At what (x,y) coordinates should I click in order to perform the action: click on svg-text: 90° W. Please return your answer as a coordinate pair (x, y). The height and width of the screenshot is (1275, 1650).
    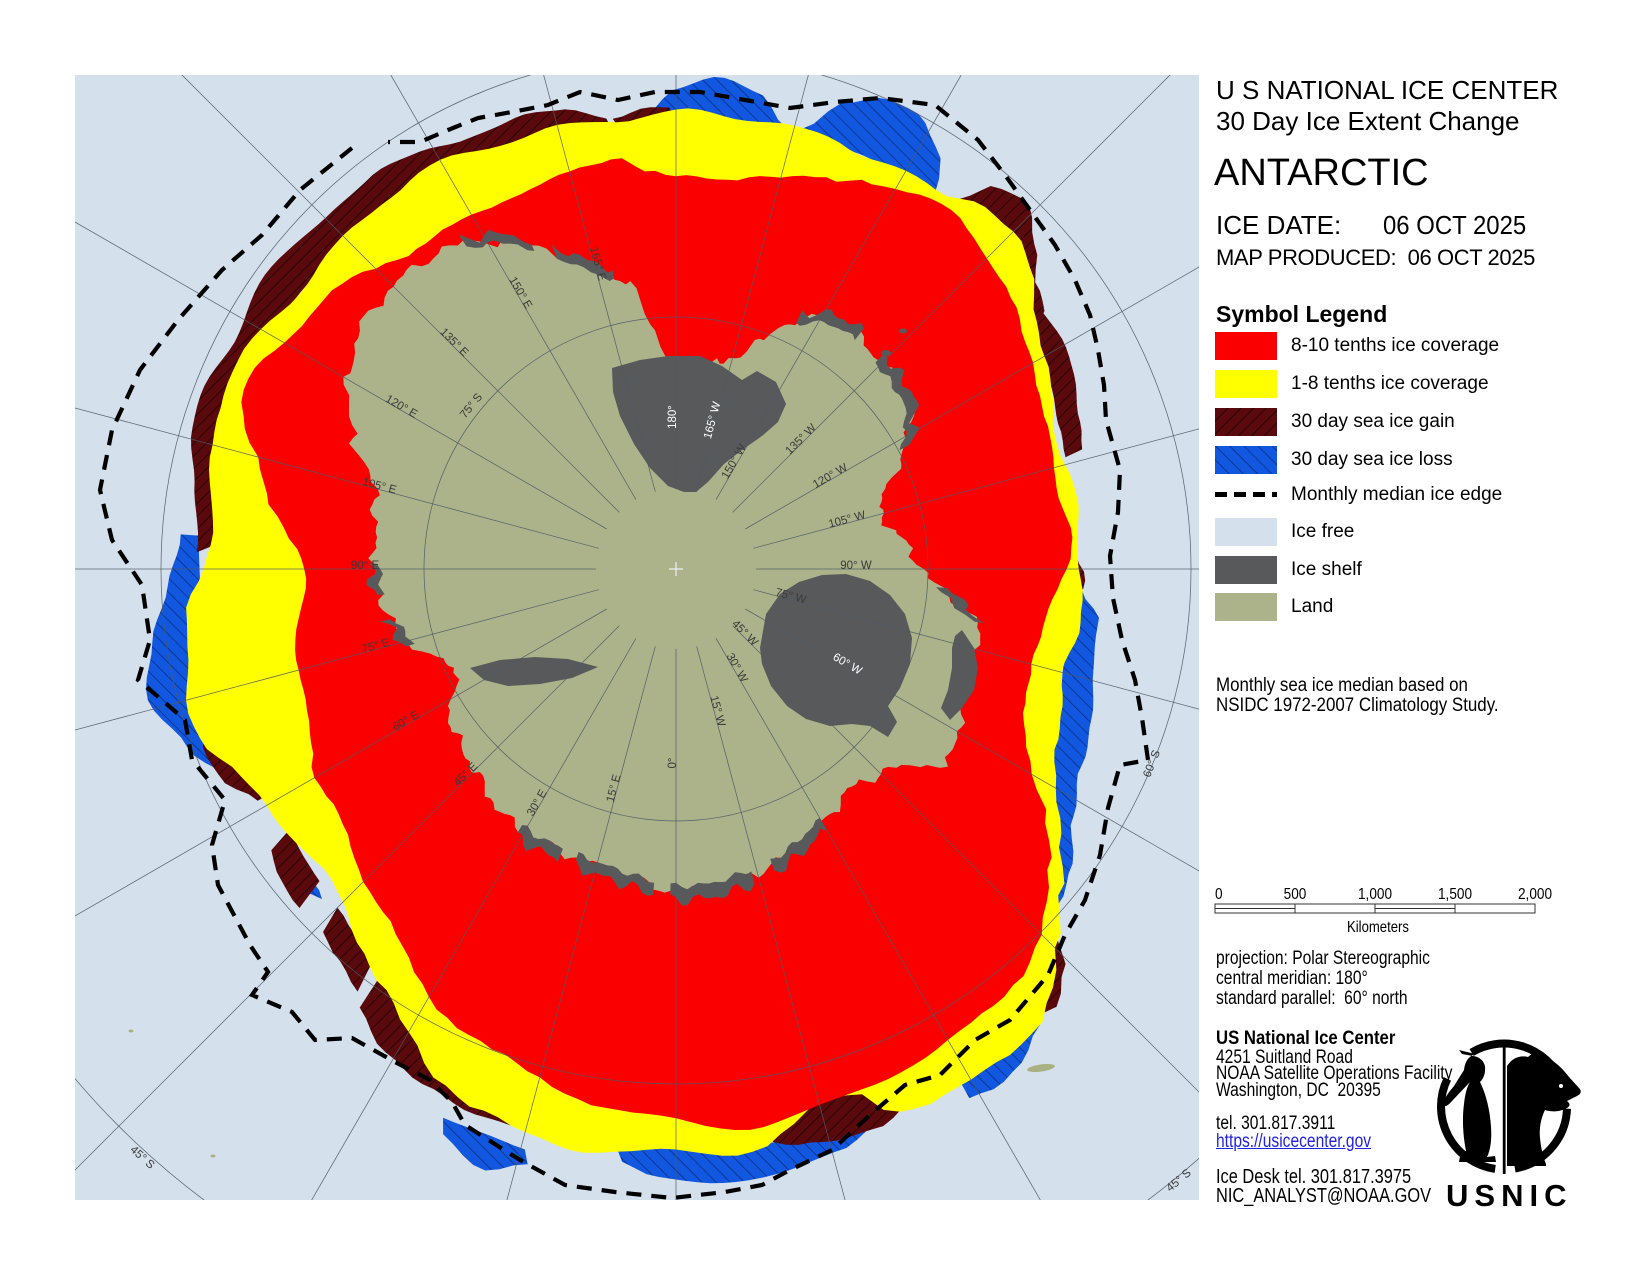
    Looking at the image, I should click on (856, 566).